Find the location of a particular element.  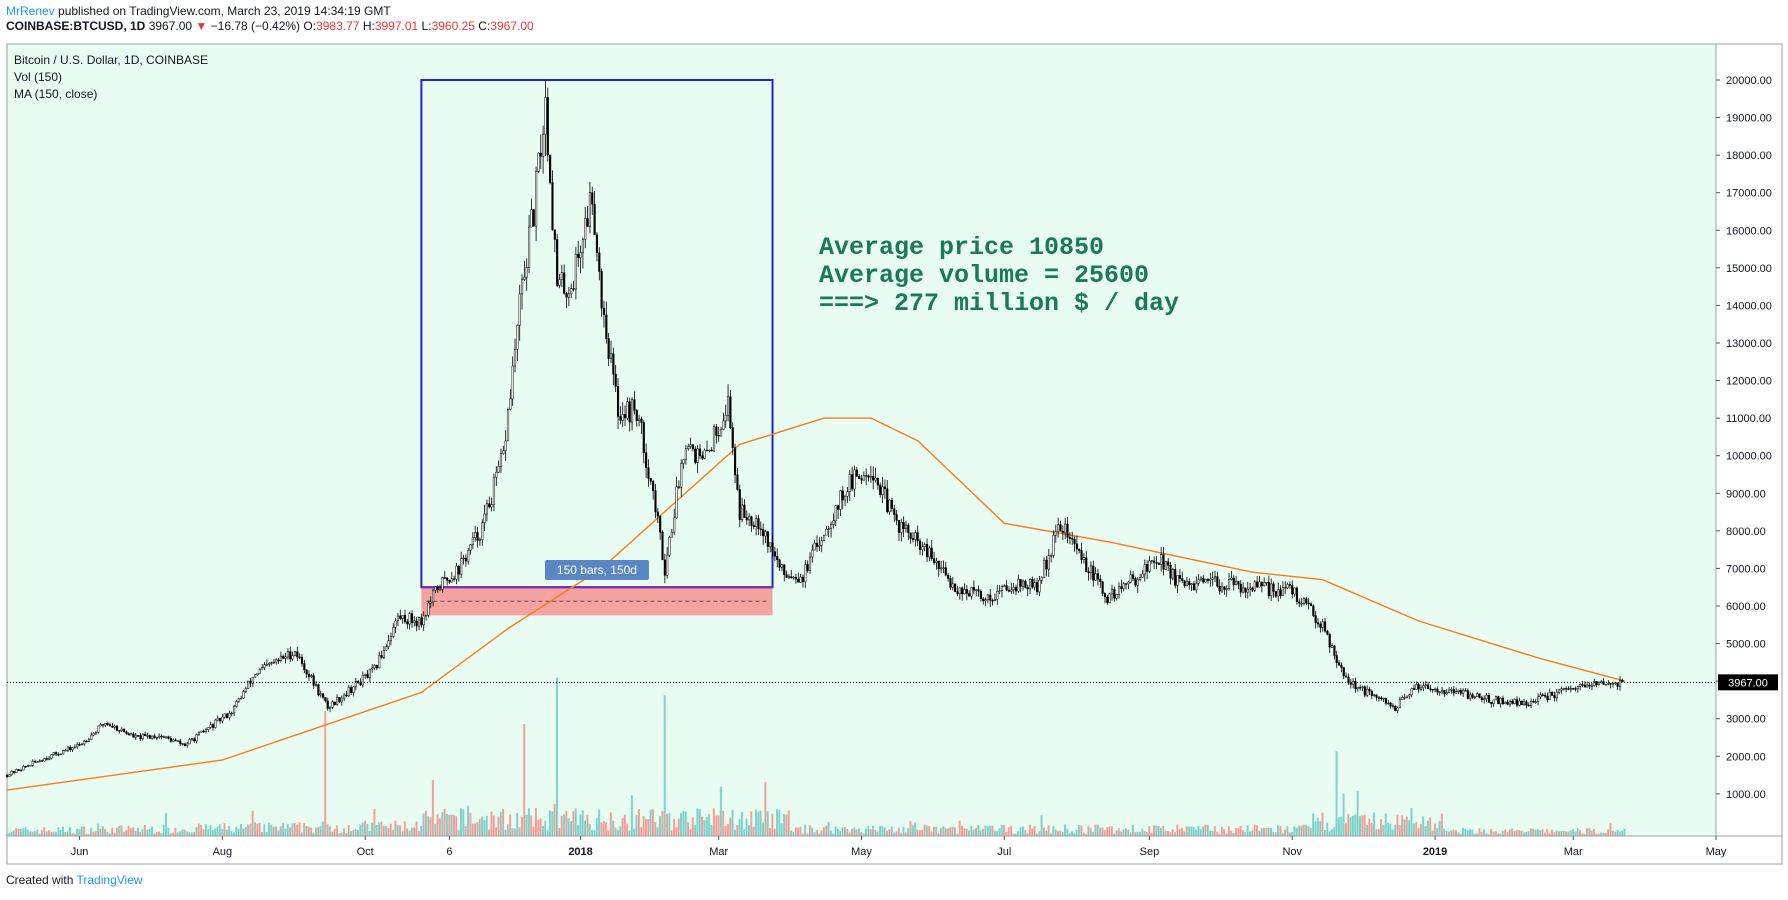

price-axis is located at coordinates (1749, 440).